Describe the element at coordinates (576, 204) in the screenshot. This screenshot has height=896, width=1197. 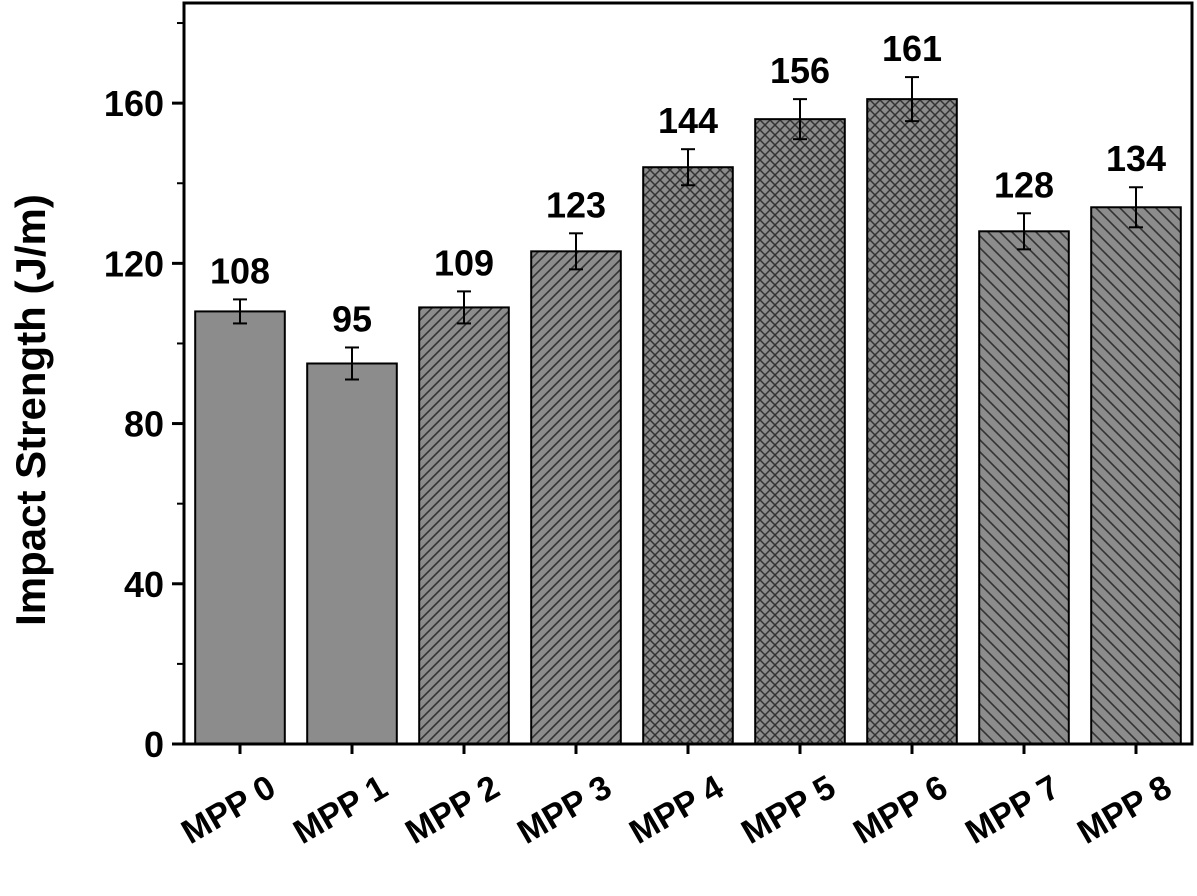
I see `data-label: 123` at that location.